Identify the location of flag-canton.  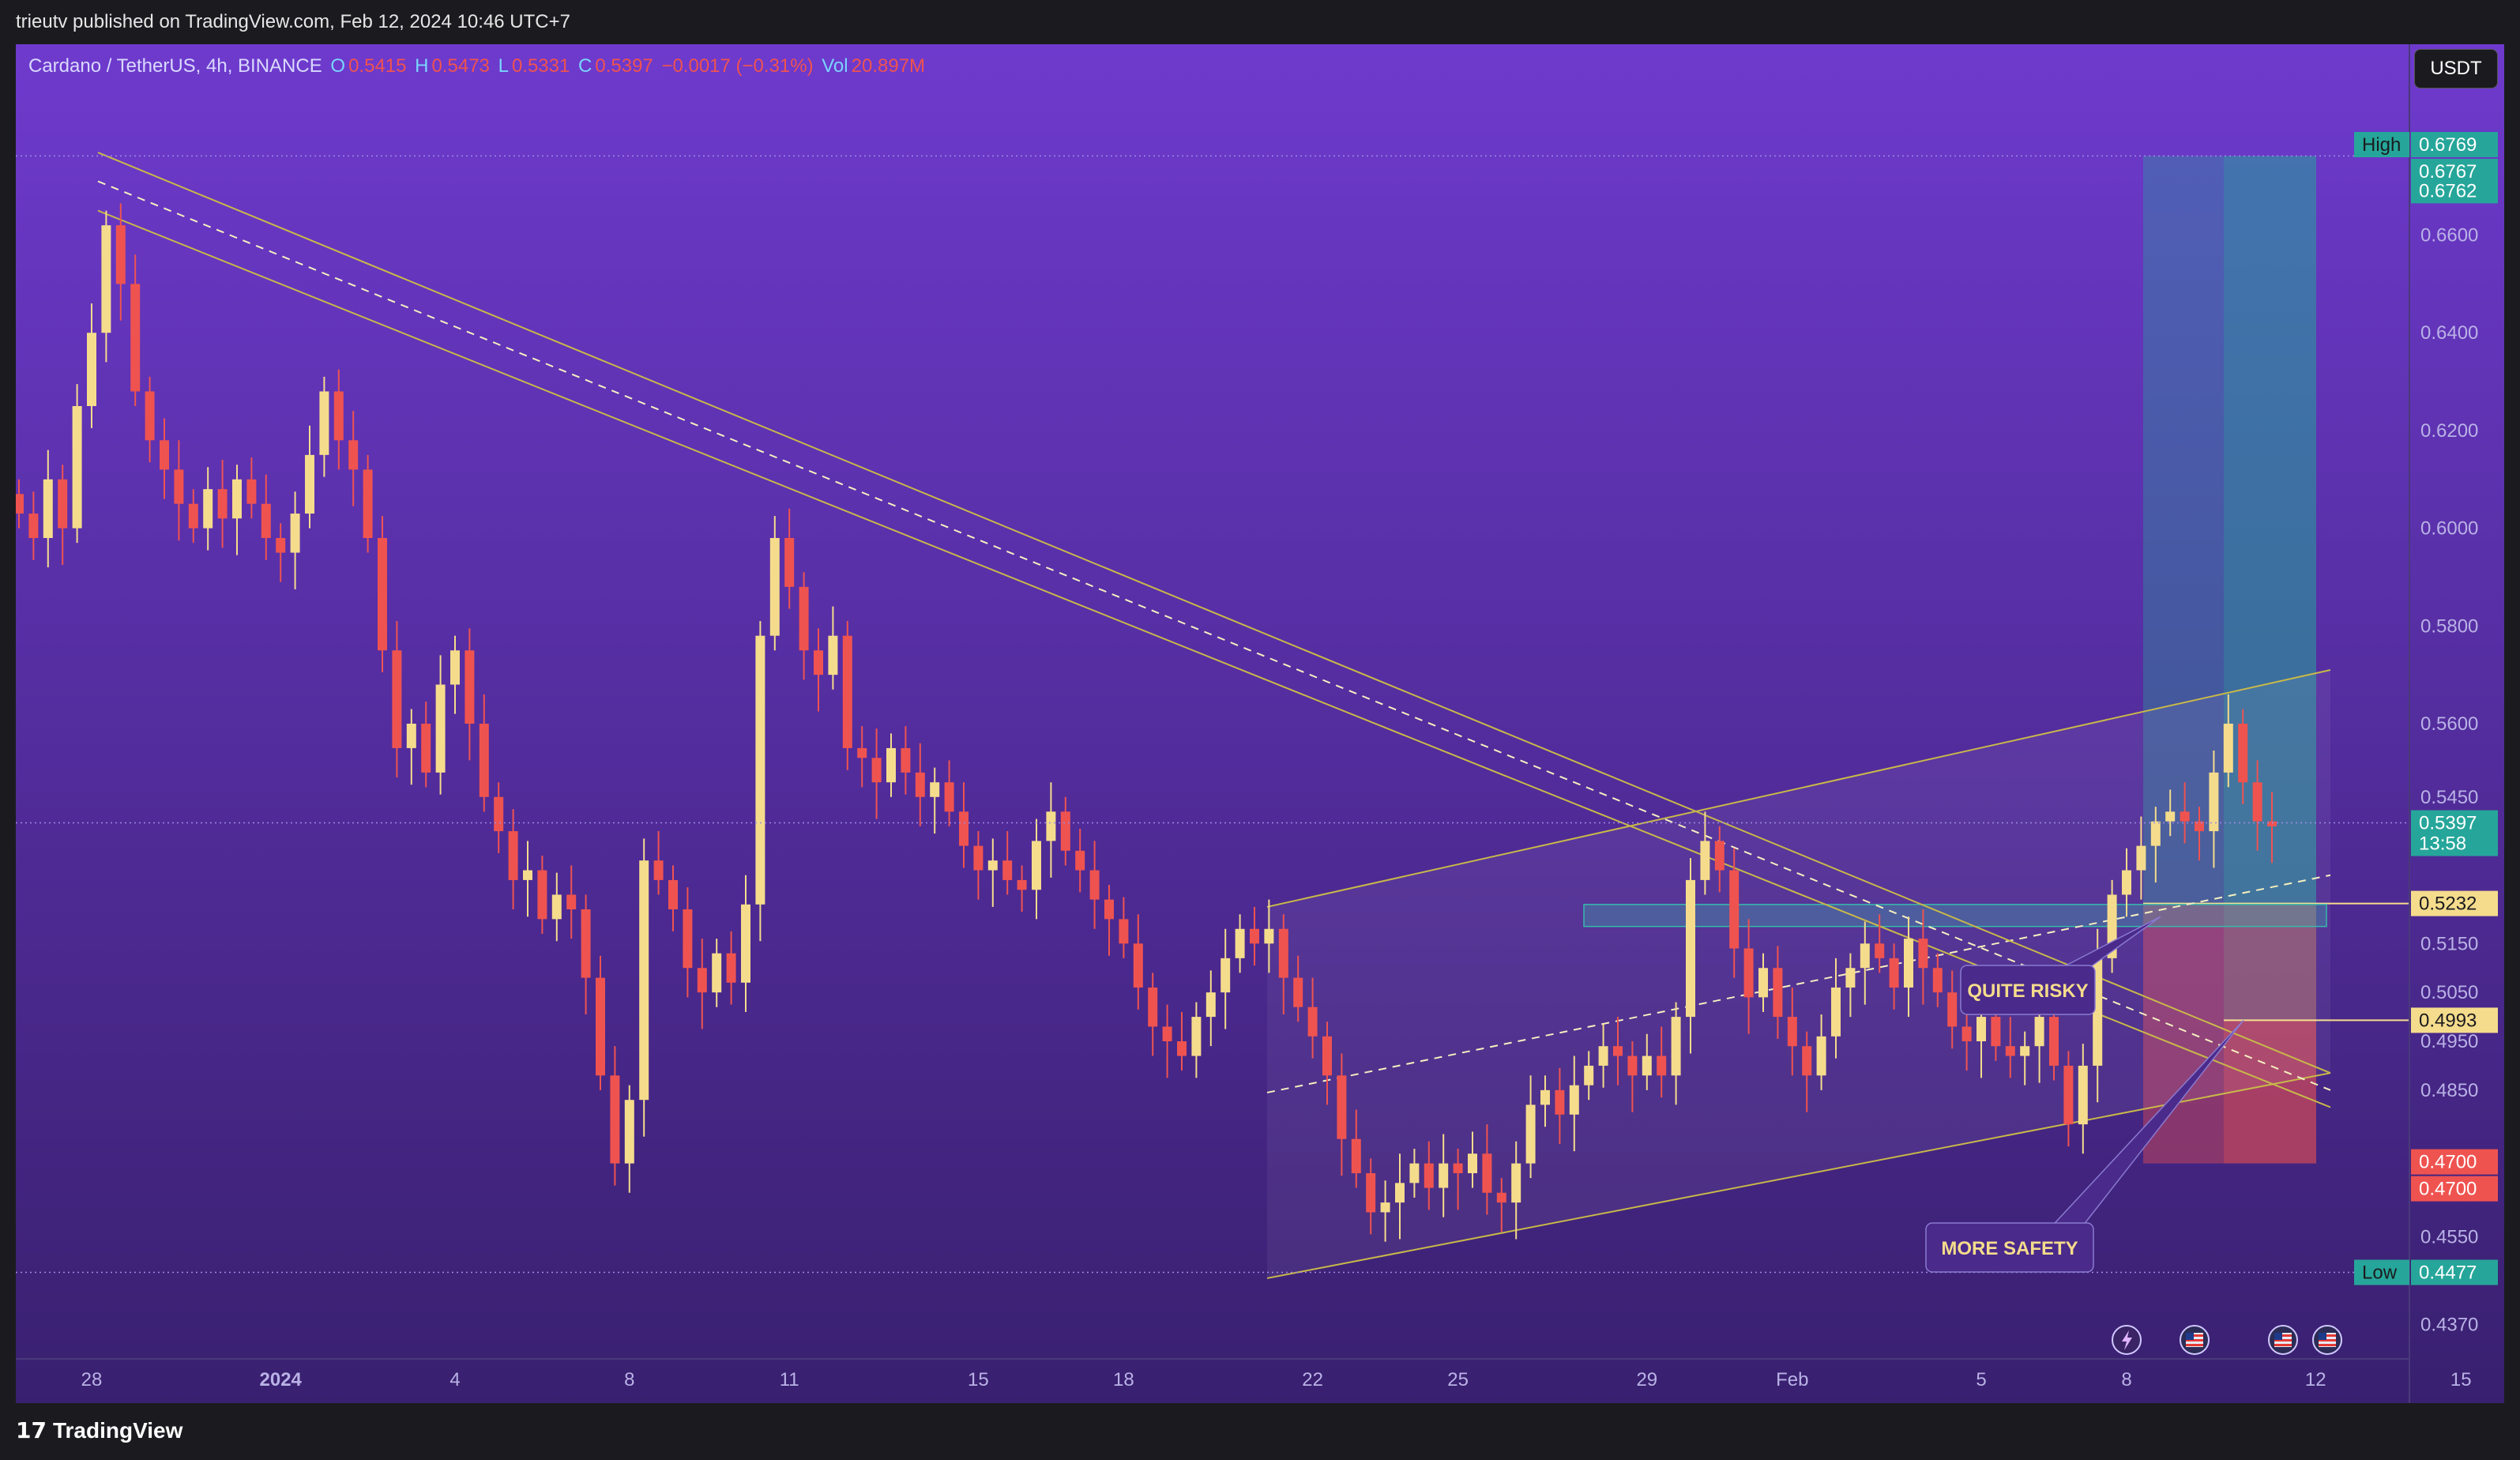
(2190, 1336).